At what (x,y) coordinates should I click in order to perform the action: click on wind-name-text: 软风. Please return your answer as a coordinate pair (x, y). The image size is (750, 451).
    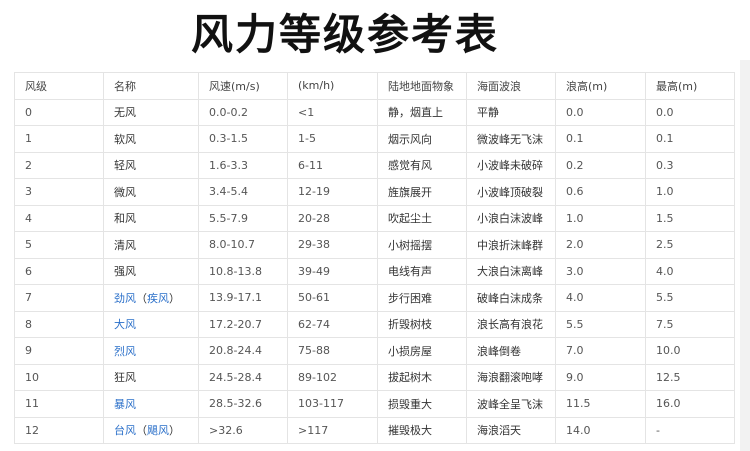
    Looking at the image, I should click on (125, 139).